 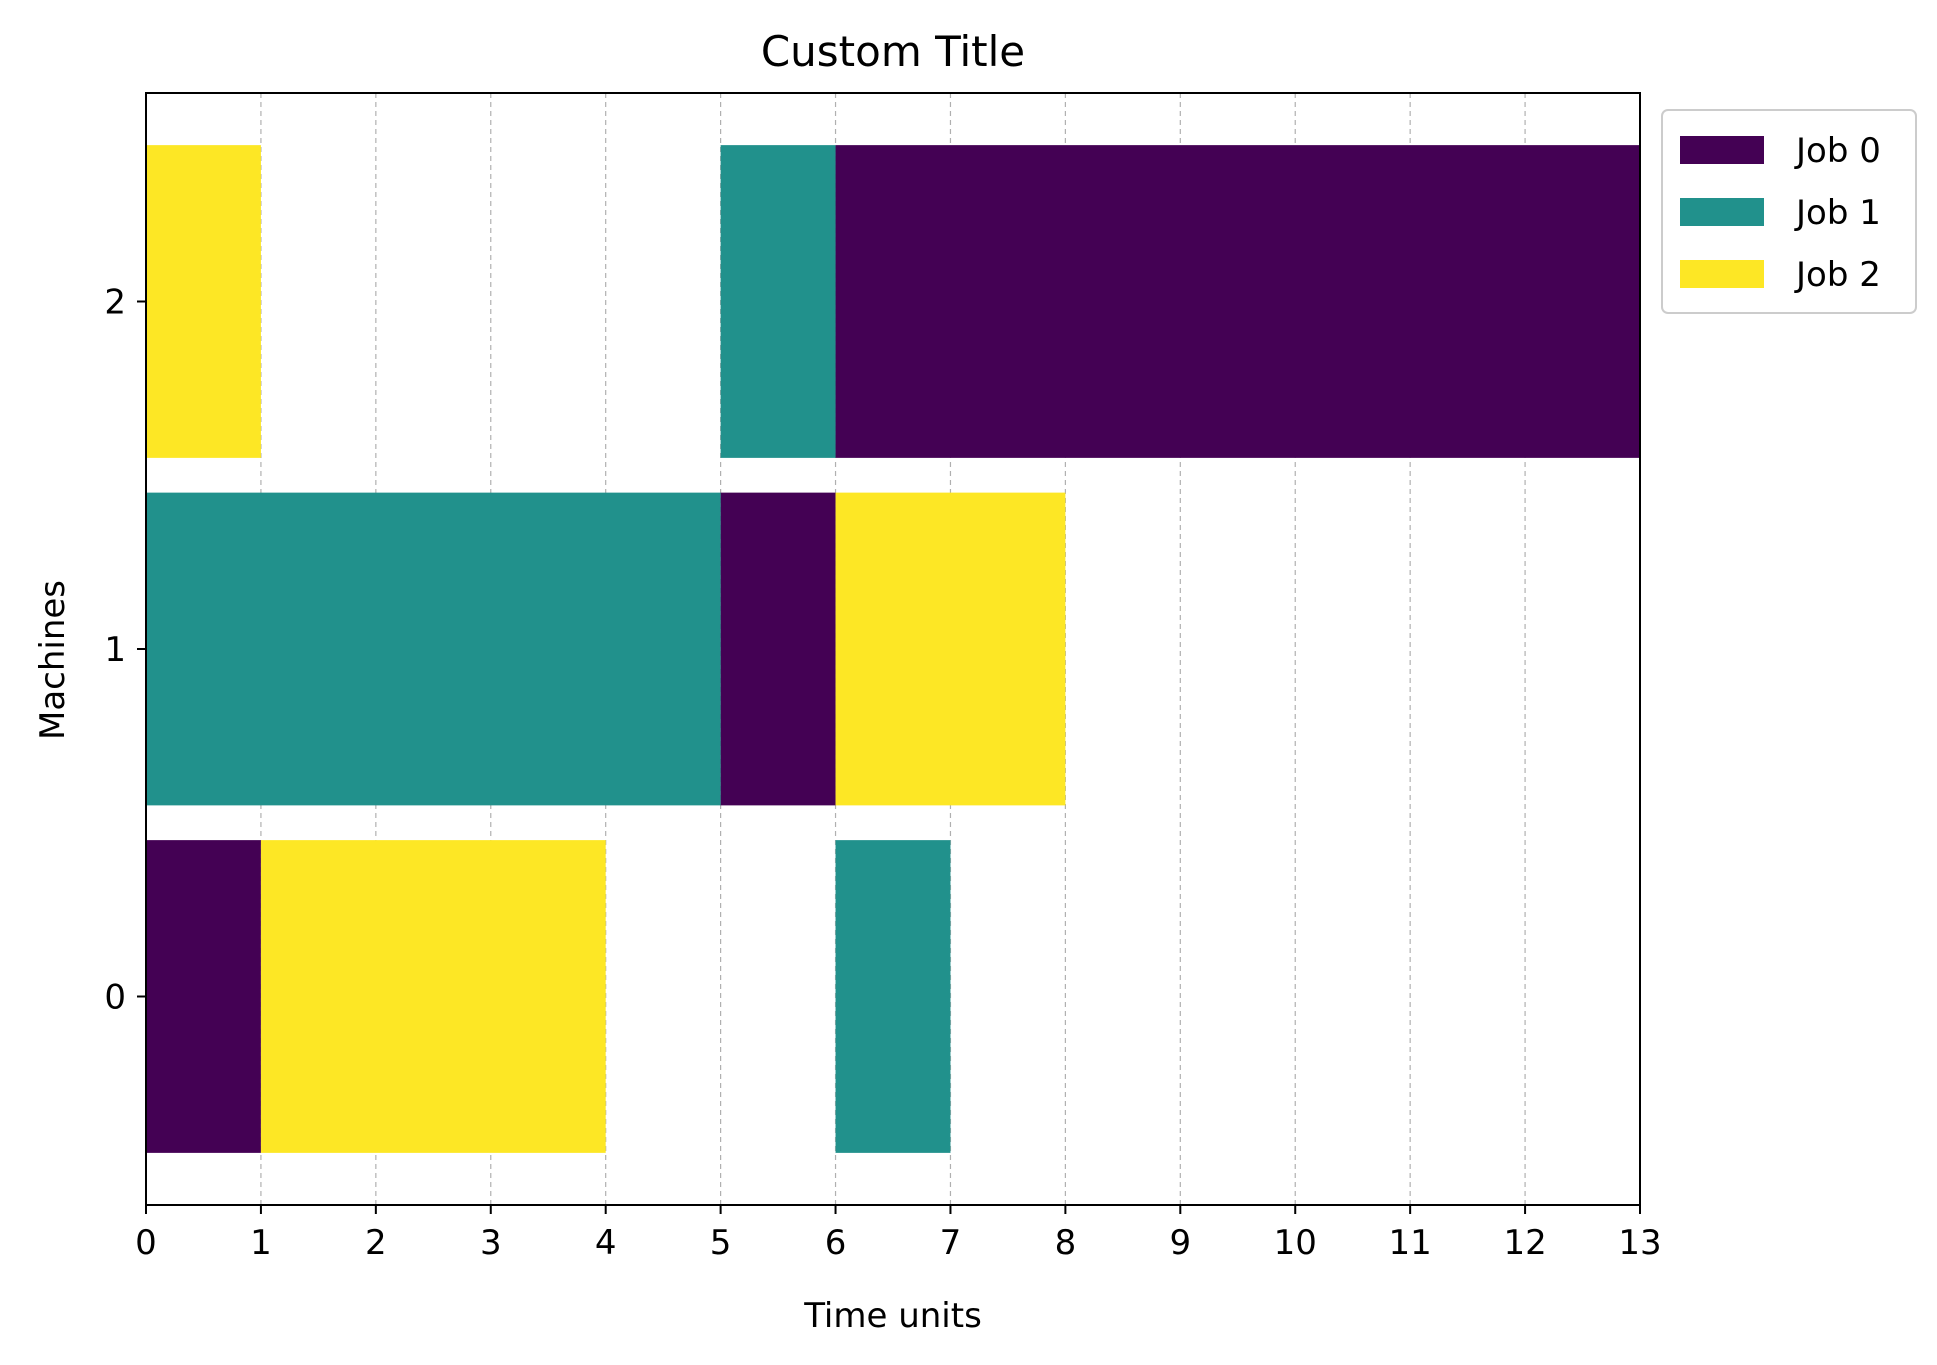 I want to click on x-tick-label-8: 8, so click(x=1066, y=1243).